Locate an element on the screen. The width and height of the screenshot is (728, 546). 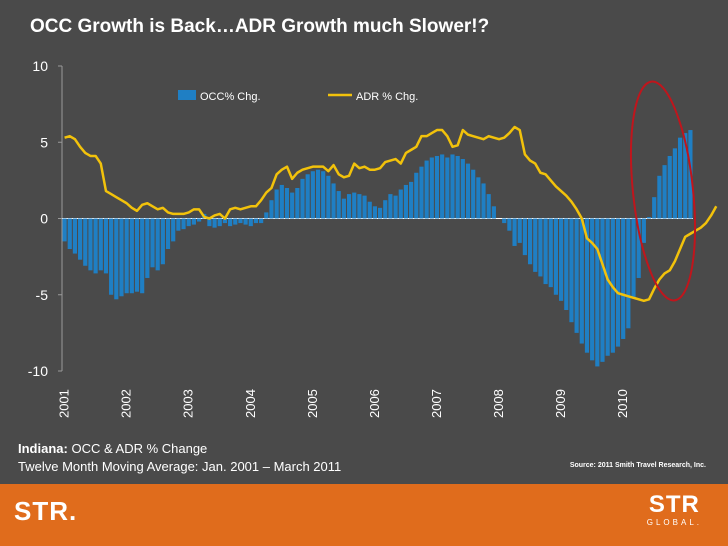
caption-line-1: Indiana: OCC & ADR % Change is located at coordinates (179, 449).